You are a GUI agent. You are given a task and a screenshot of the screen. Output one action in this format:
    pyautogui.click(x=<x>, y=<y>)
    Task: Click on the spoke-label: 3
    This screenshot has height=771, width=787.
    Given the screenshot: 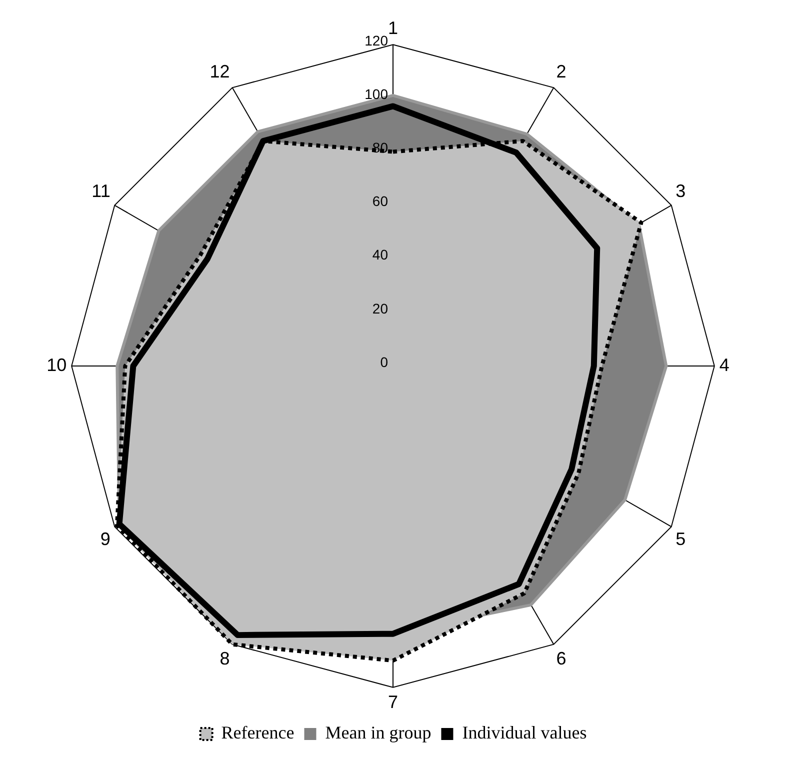 What is the action you would take?
    pyautogui.click(x=681, y=190)
    